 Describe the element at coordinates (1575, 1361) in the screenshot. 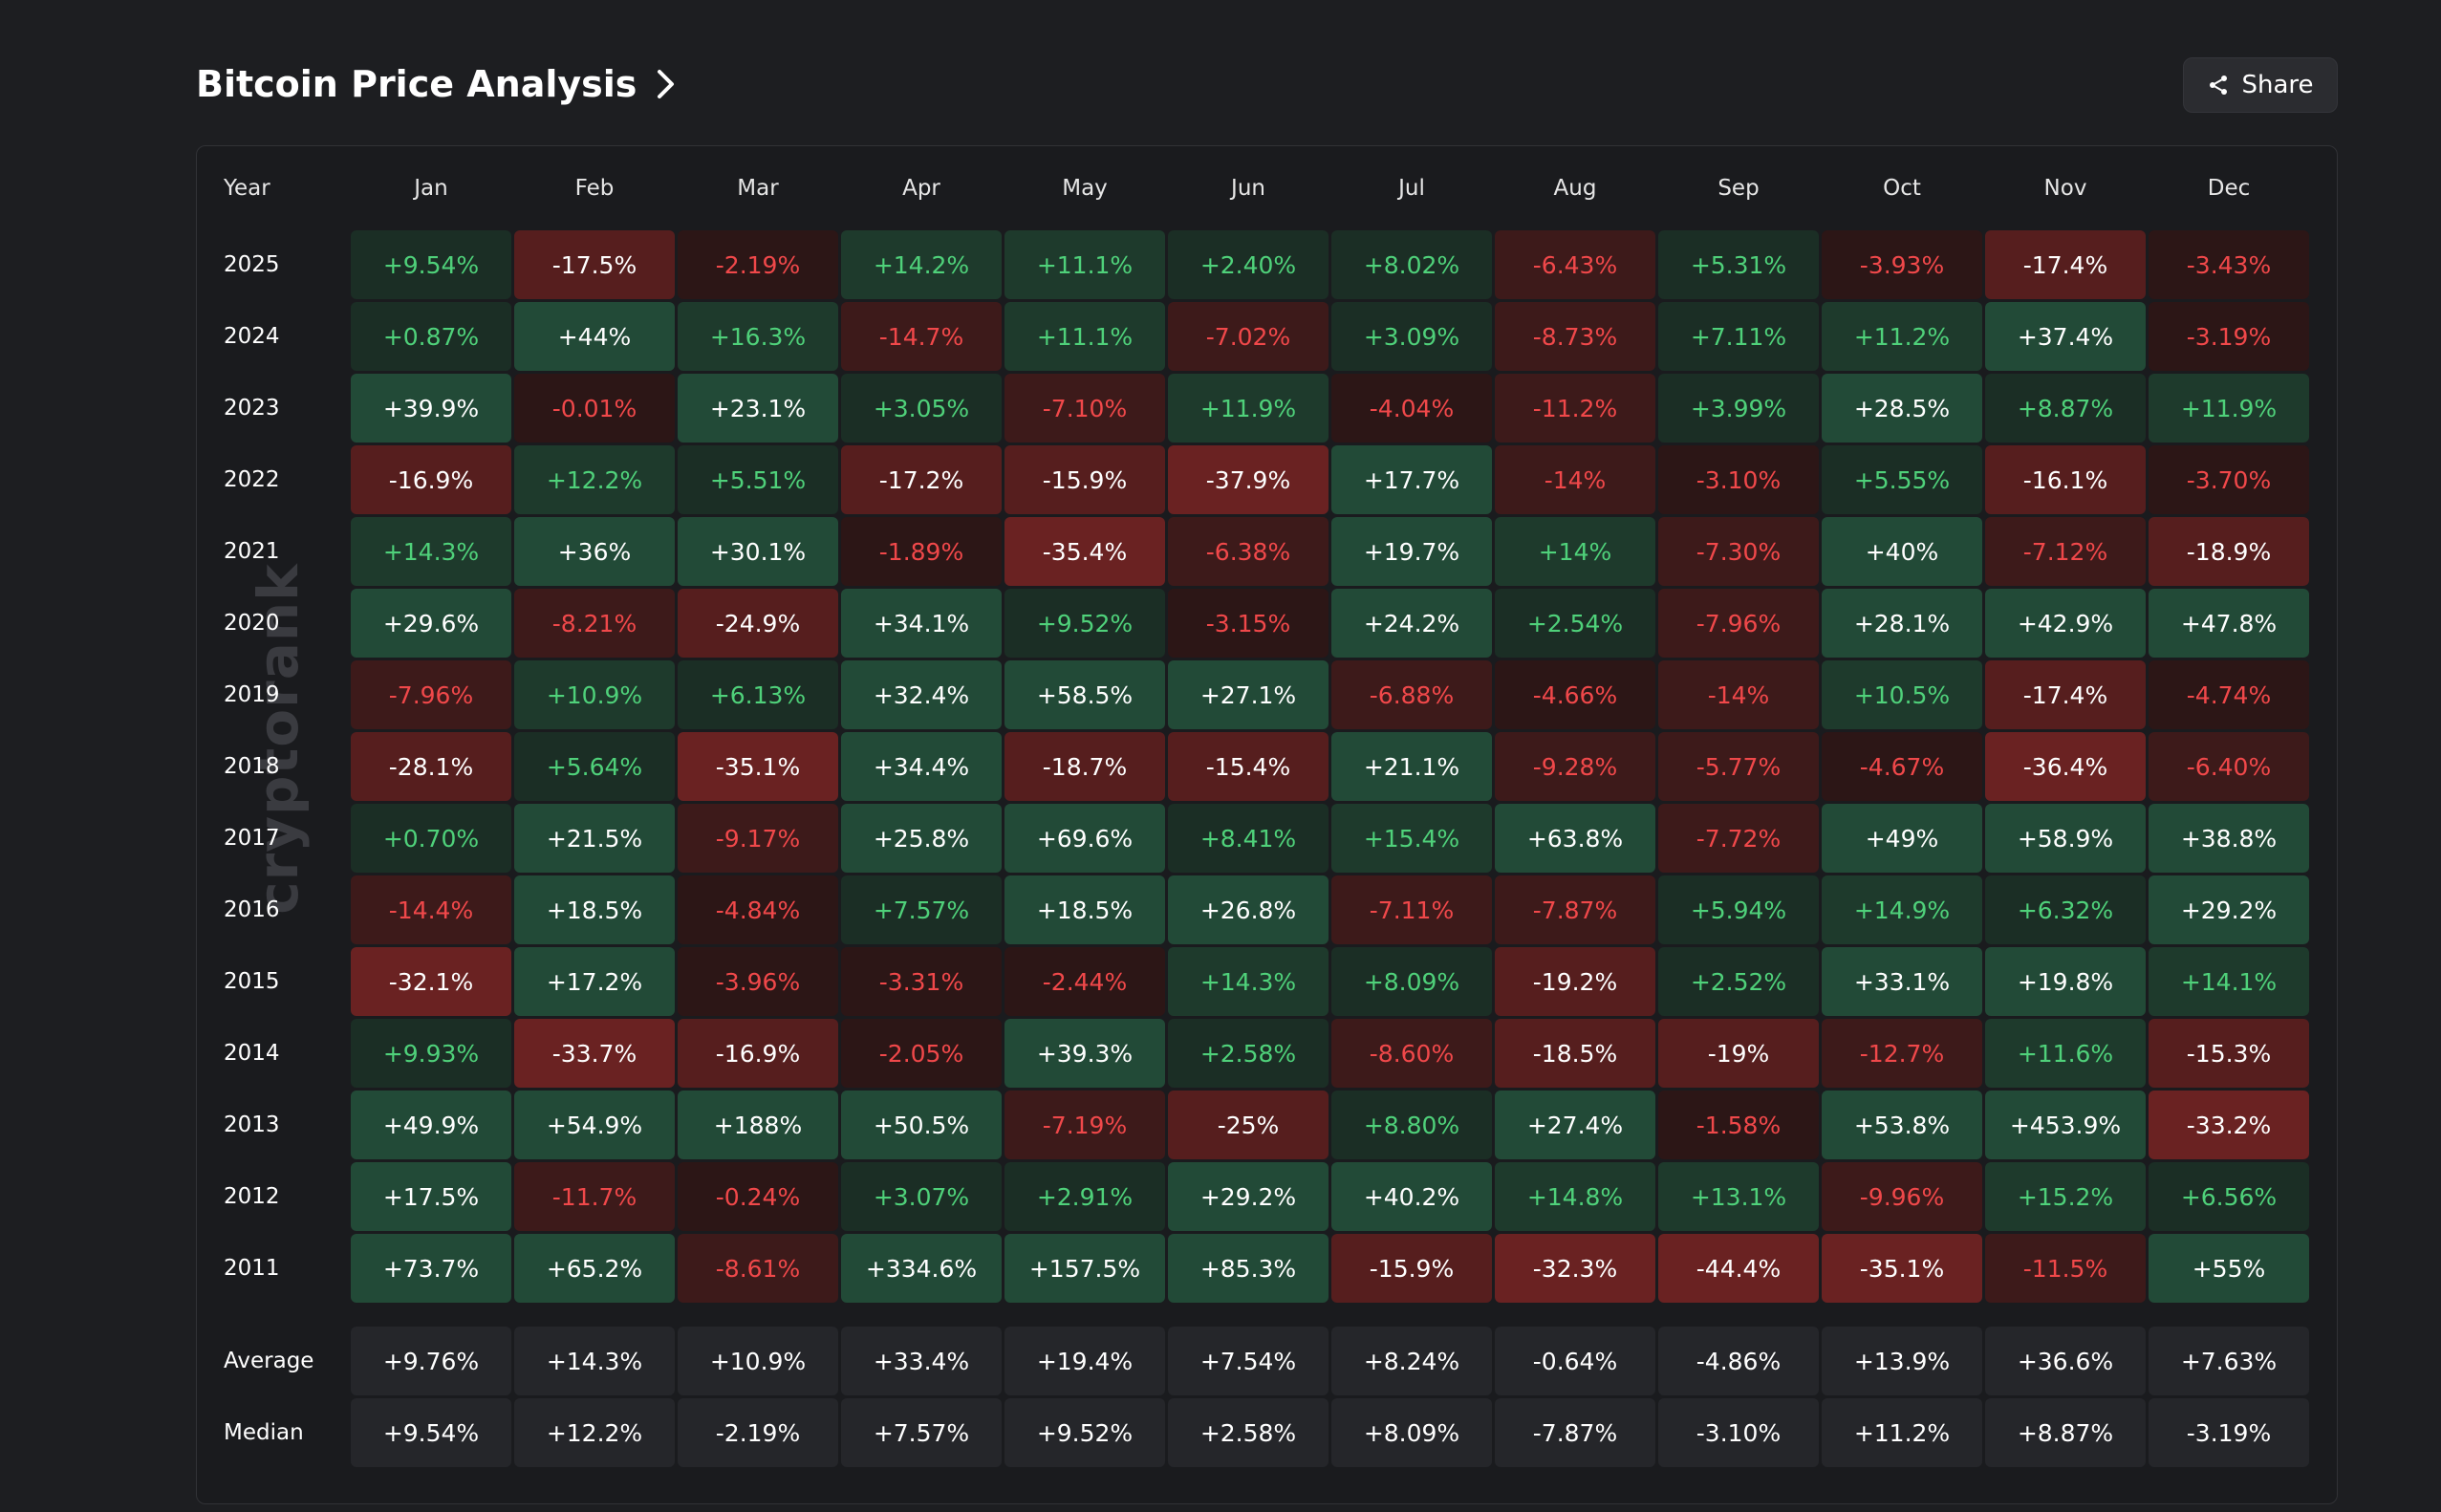

I see `stat-cell: -0.64%` at that location.